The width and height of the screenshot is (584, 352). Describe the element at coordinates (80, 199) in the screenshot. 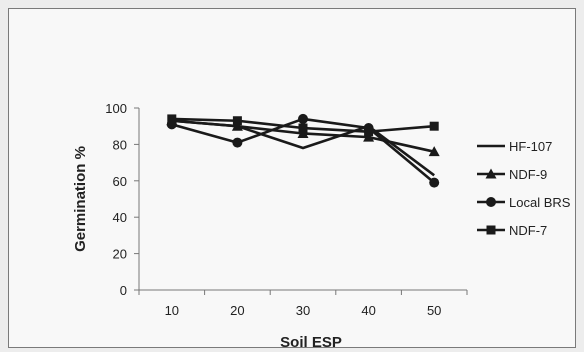

I see `y-axis-title: Germination %` at that location.